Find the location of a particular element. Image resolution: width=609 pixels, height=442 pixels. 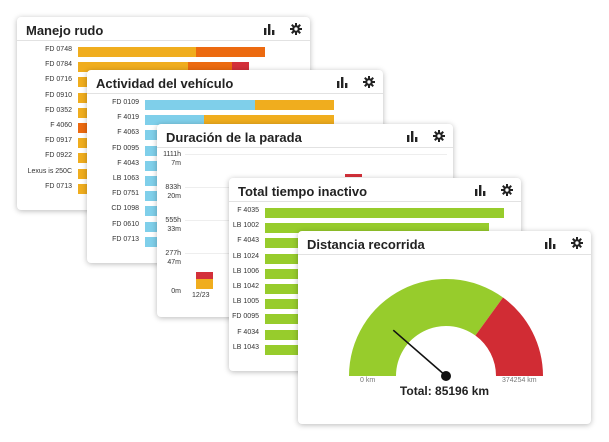

card-title: Total tiempo inactivo is located at coordinates (303, 191).